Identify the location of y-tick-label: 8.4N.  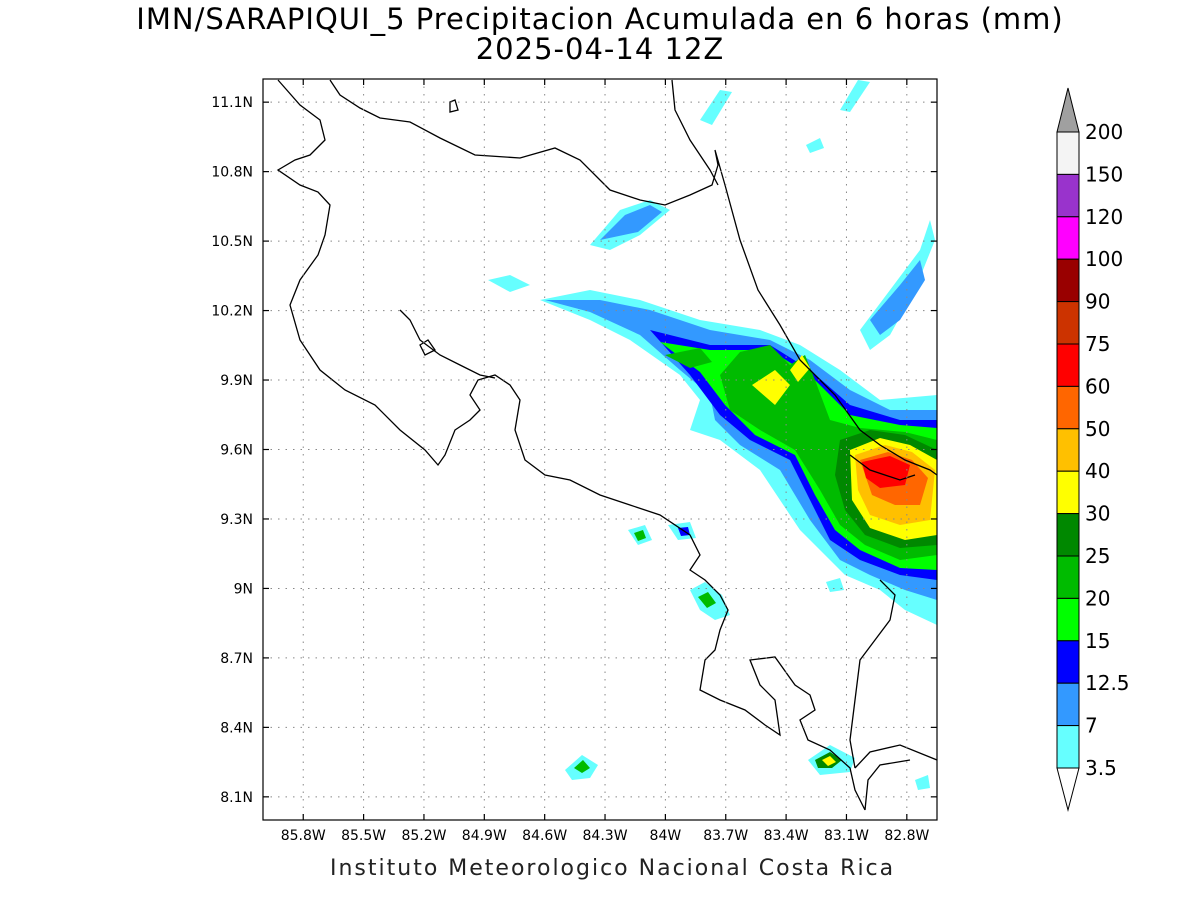
(236, 728).